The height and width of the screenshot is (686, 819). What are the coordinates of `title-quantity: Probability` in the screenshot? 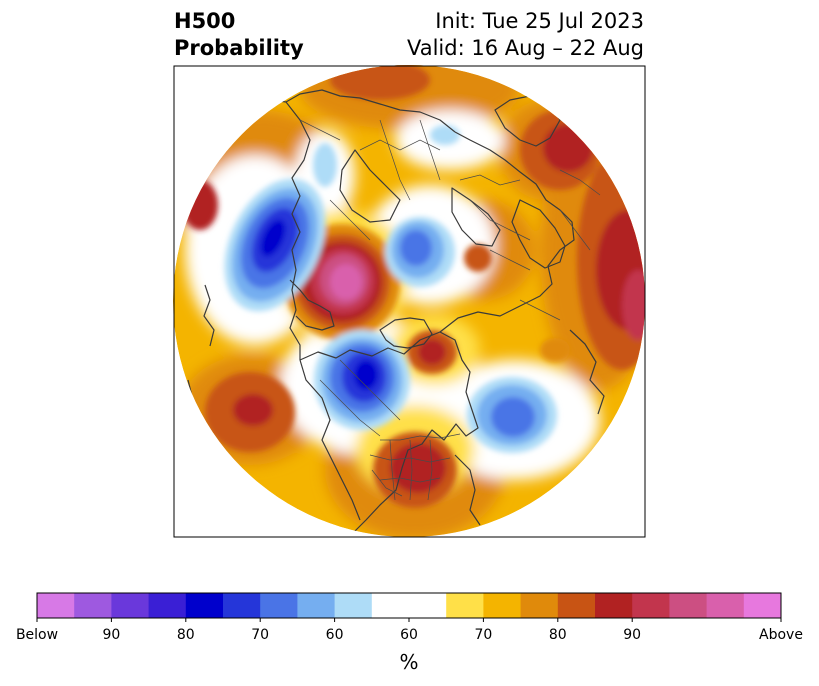 It's located at (239, 48).